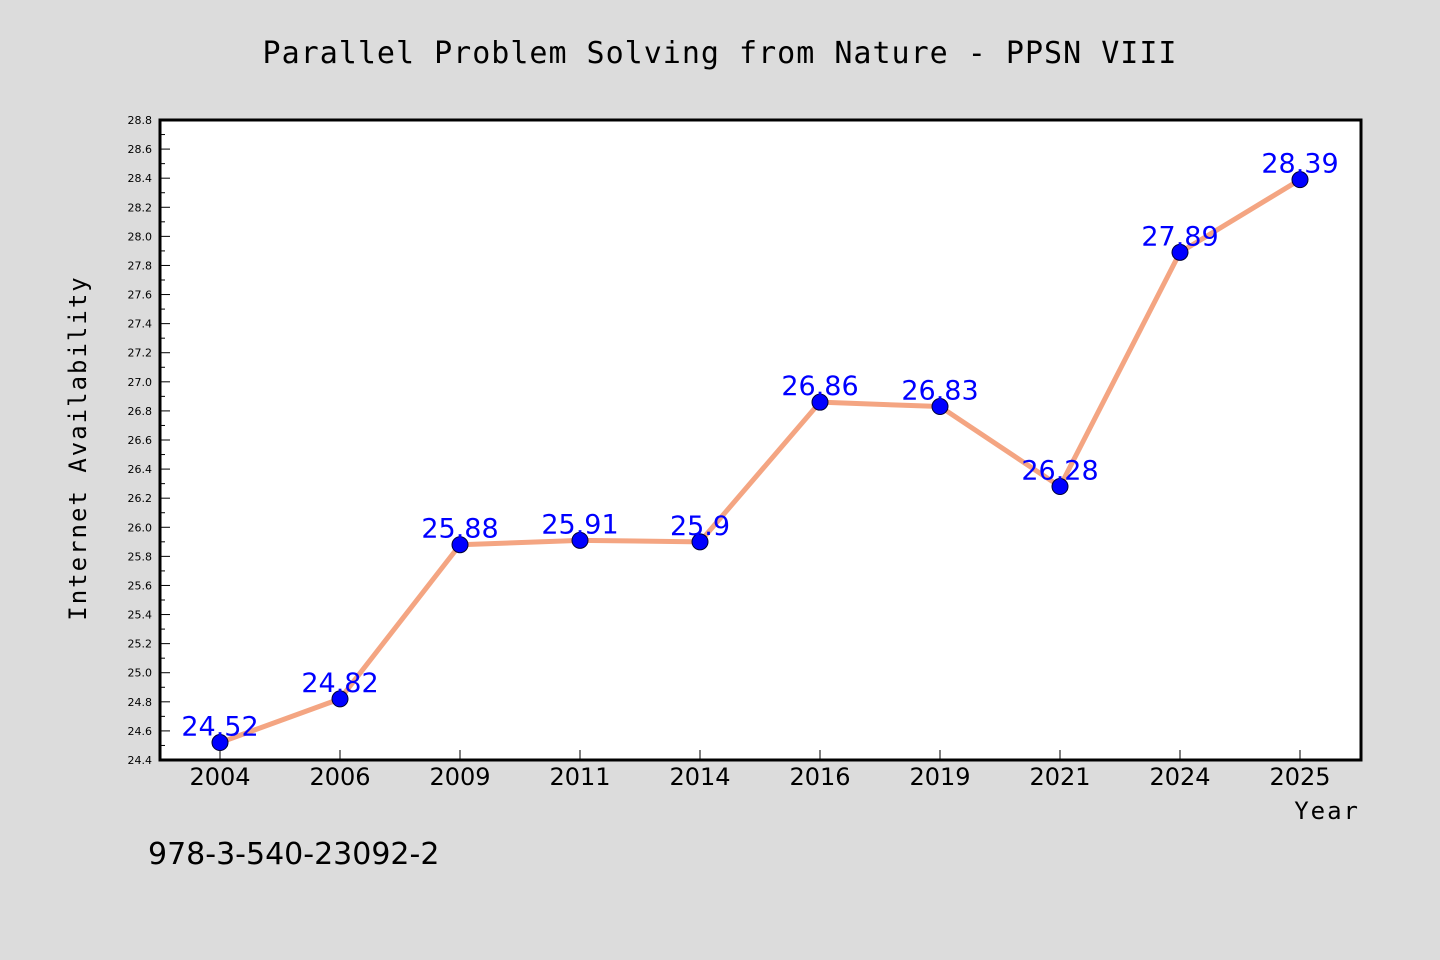 Image resolution: width=1440 pixels, height=960 pixels. What do you see at coordinates (140, 411) in the screenshot?
I see `y-tick-label: 26.8` at bounding box center [140, 411].